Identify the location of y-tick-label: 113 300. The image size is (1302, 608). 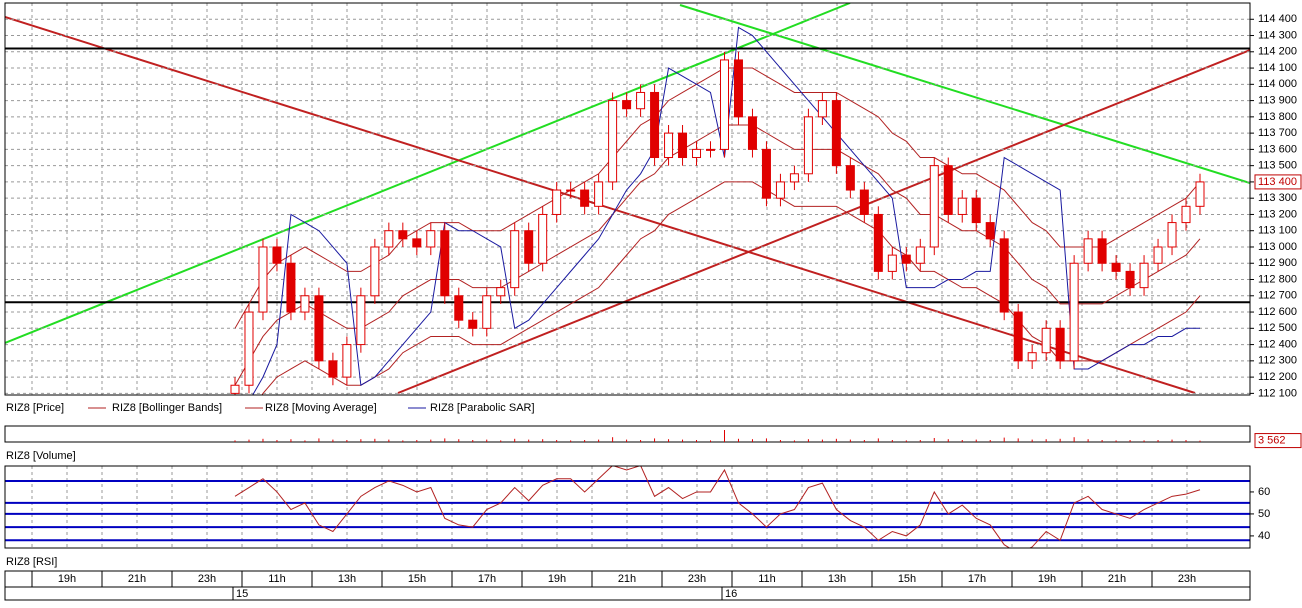
(1277, 198).